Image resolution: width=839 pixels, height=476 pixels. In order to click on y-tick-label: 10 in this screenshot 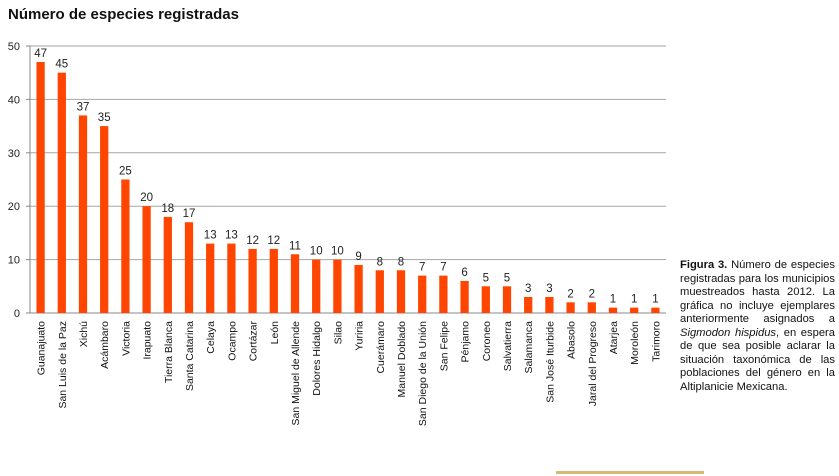, I will do `click(14, 261)`.